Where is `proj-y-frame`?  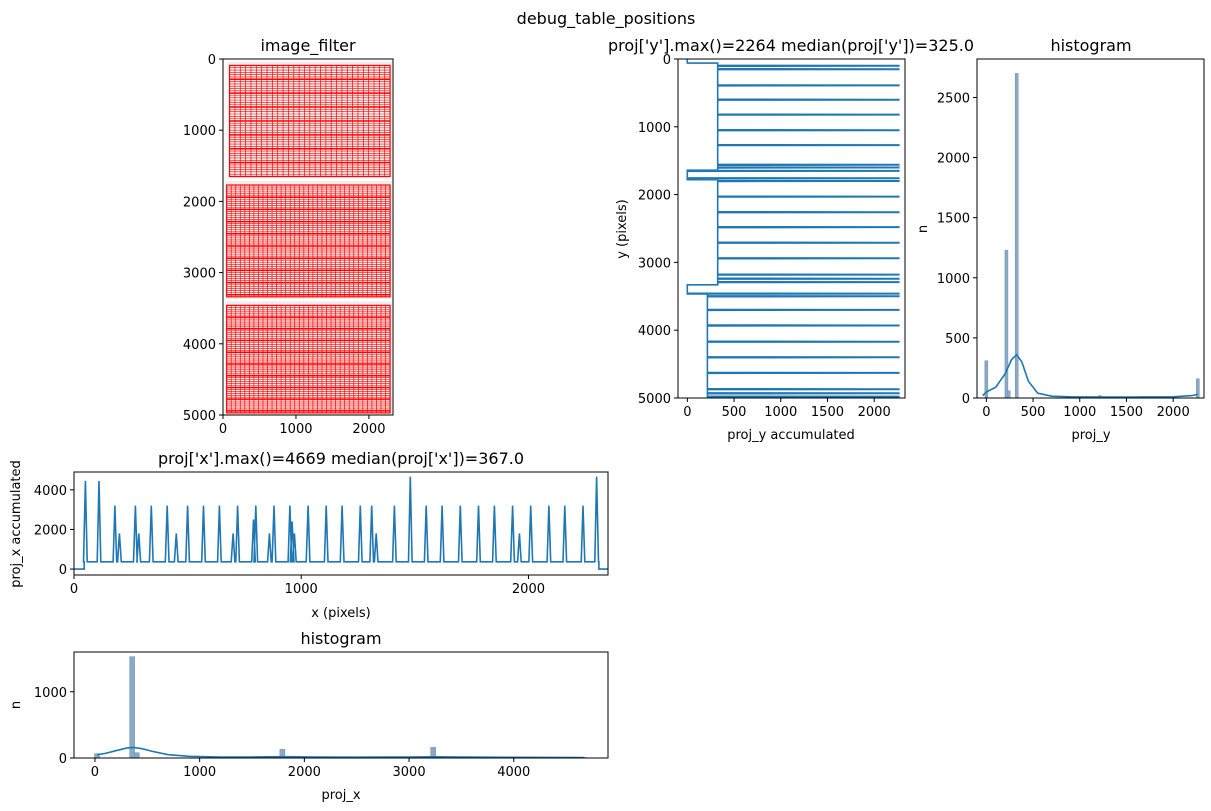 proj-y-frame is located at coordinates (791, 228).